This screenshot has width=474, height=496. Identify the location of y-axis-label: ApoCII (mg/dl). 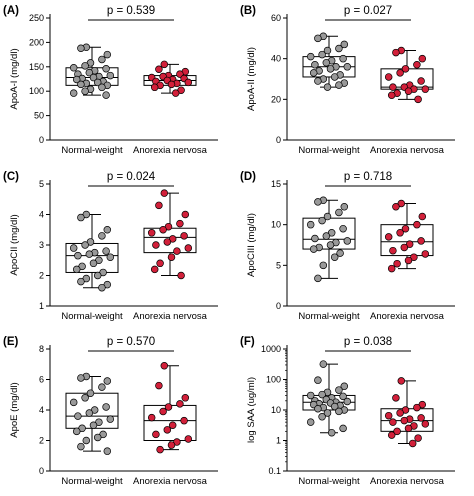
(14, 244).